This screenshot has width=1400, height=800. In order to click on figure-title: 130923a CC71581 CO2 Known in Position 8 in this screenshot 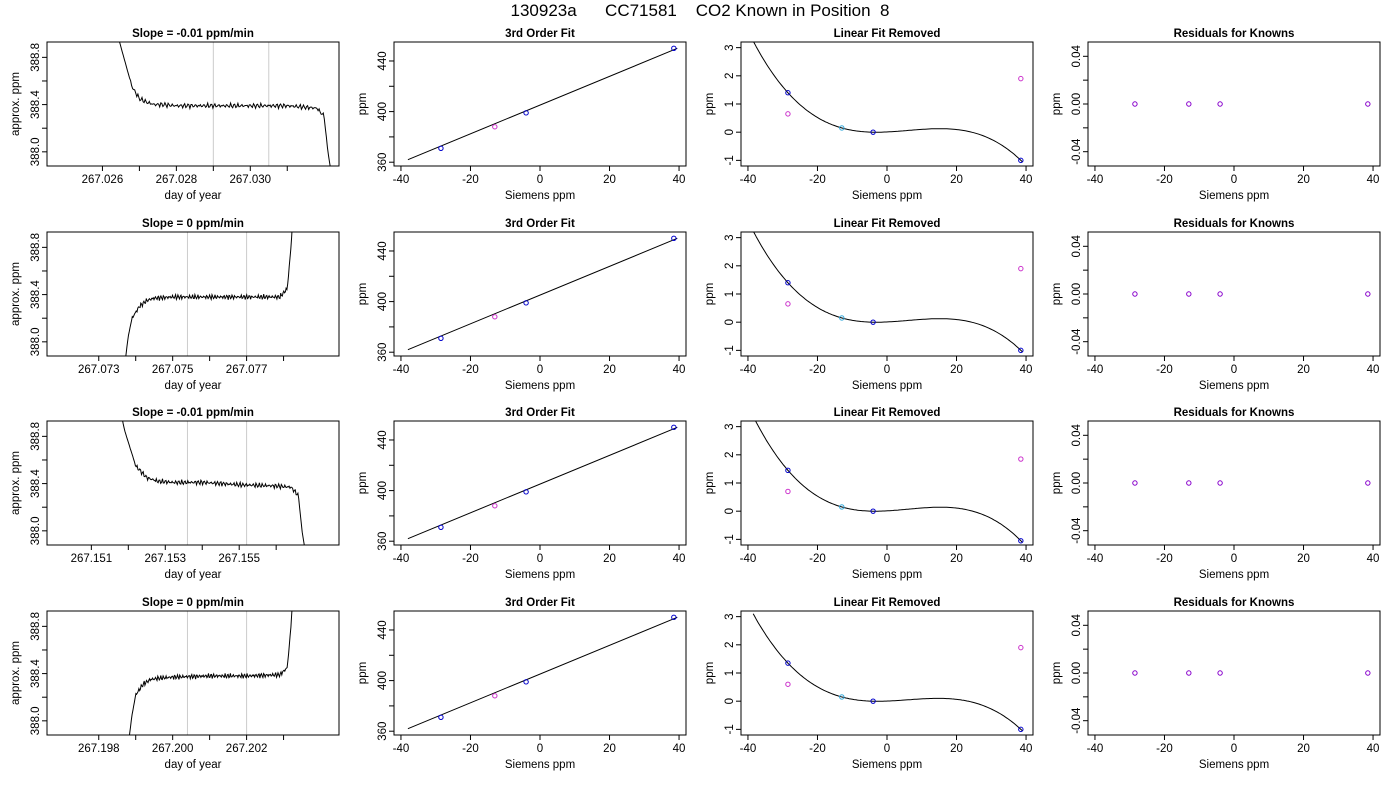, I will do `click(700, 10)`.